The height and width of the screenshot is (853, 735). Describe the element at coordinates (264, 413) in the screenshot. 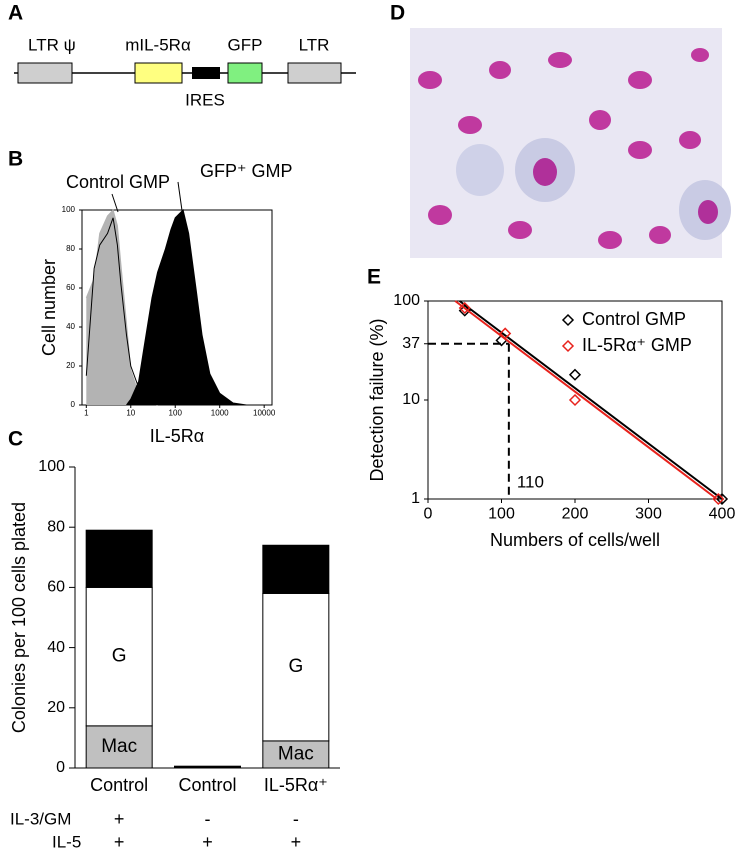

I see `x-tick-label: 10000` at that location.